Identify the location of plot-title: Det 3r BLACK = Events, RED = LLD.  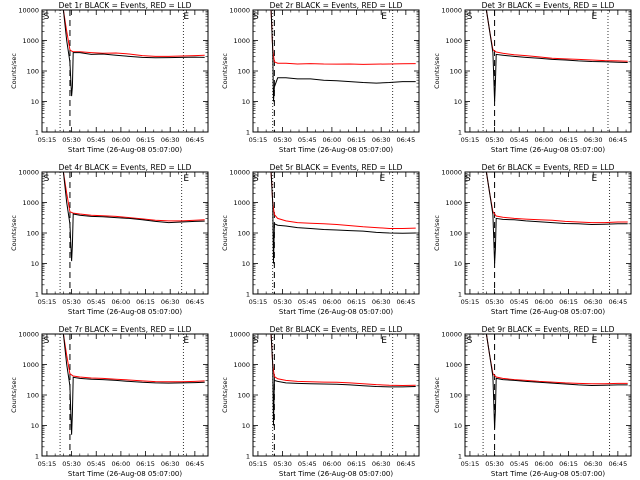
(548, 5).